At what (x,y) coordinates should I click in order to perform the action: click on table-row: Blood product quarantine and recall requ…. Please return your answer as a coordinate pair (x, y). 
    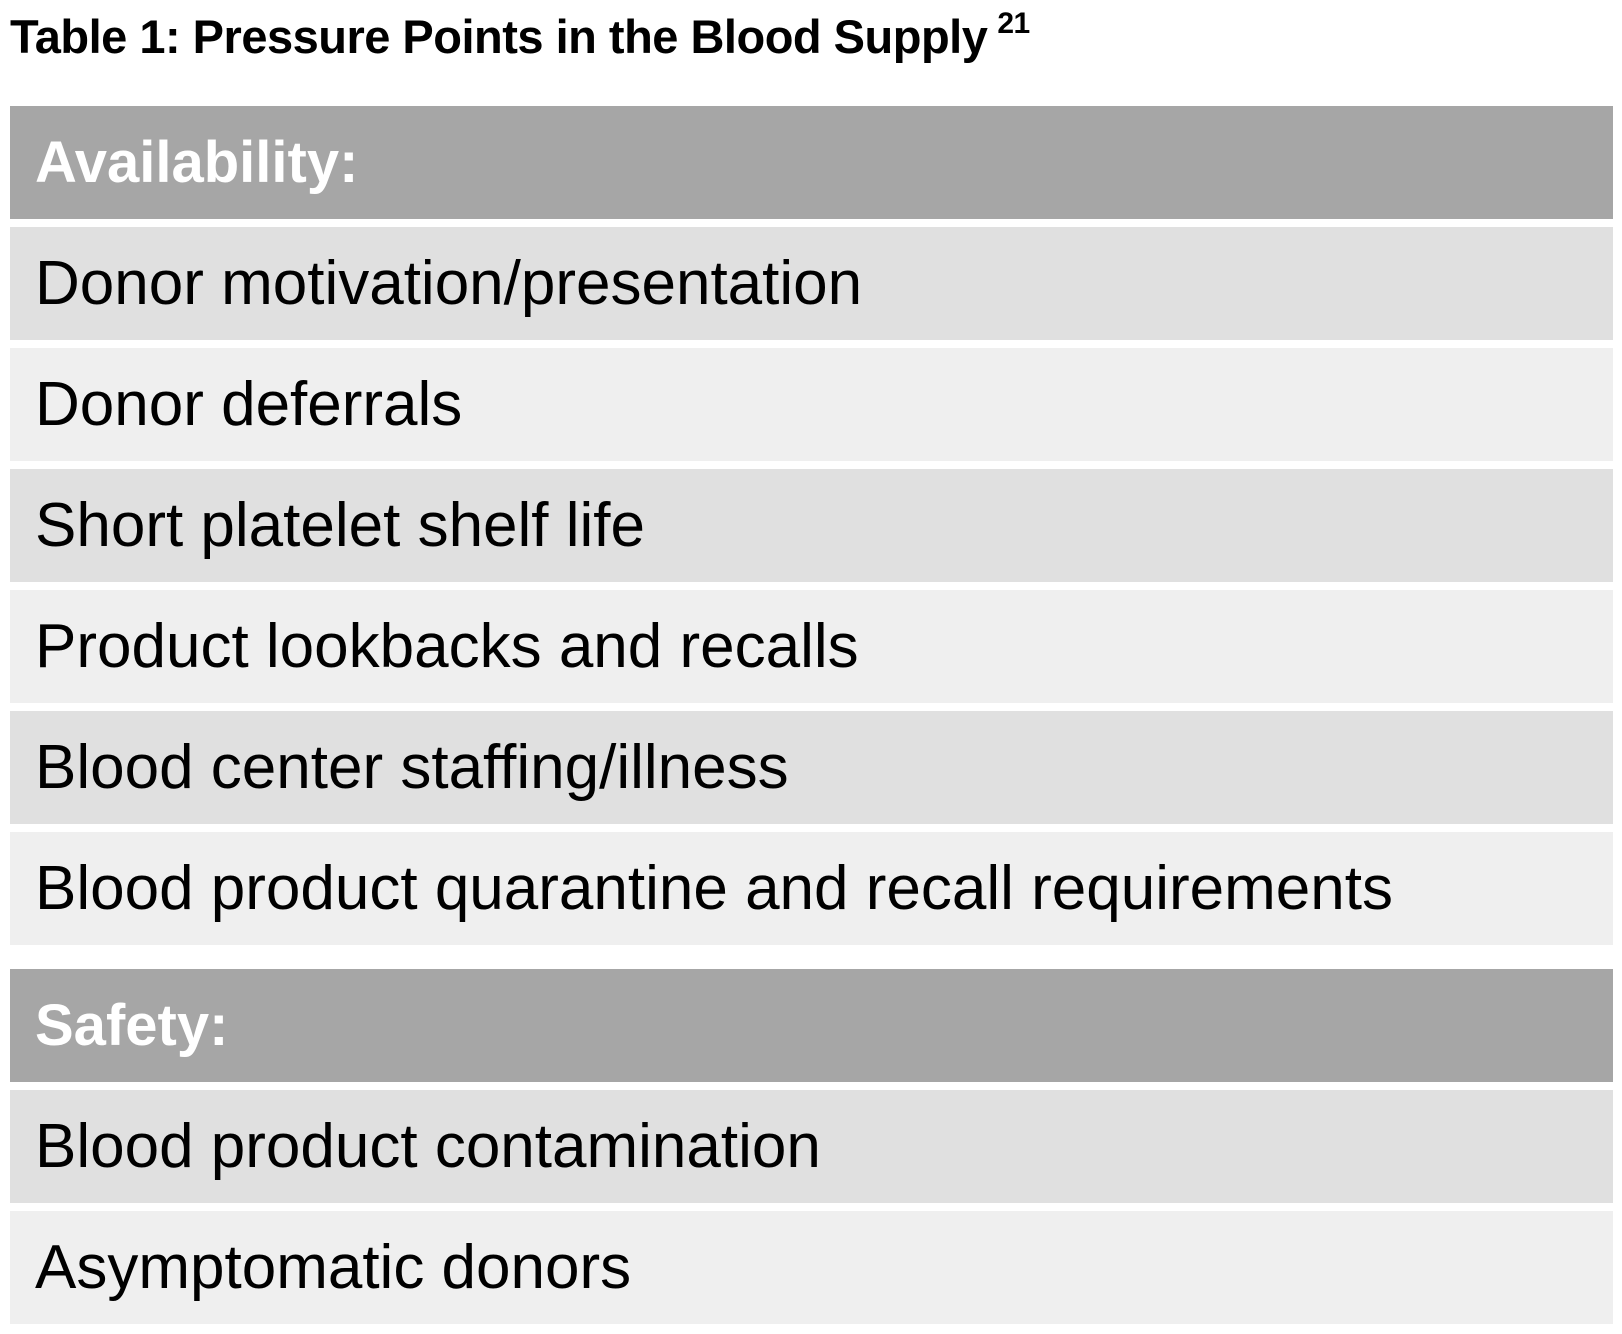
    Looking at the image, I should click on (811, 888).